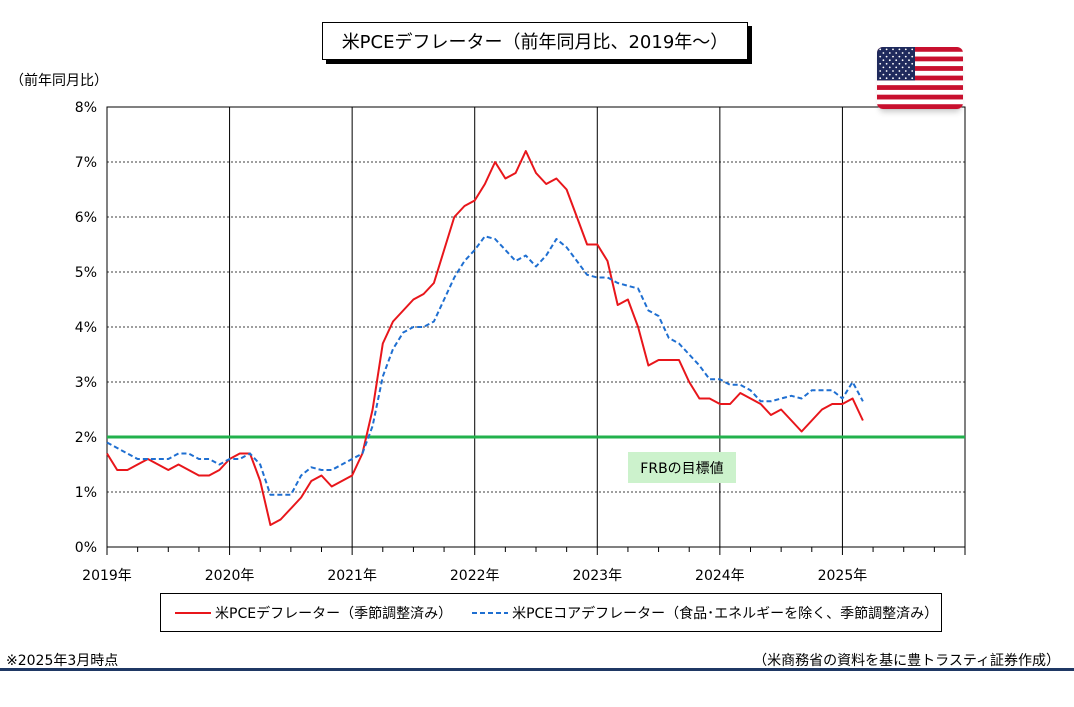  Describe the element at coordinates (107, 576) in the screenshot. I see `x-tick-label: 2019年` at that location.